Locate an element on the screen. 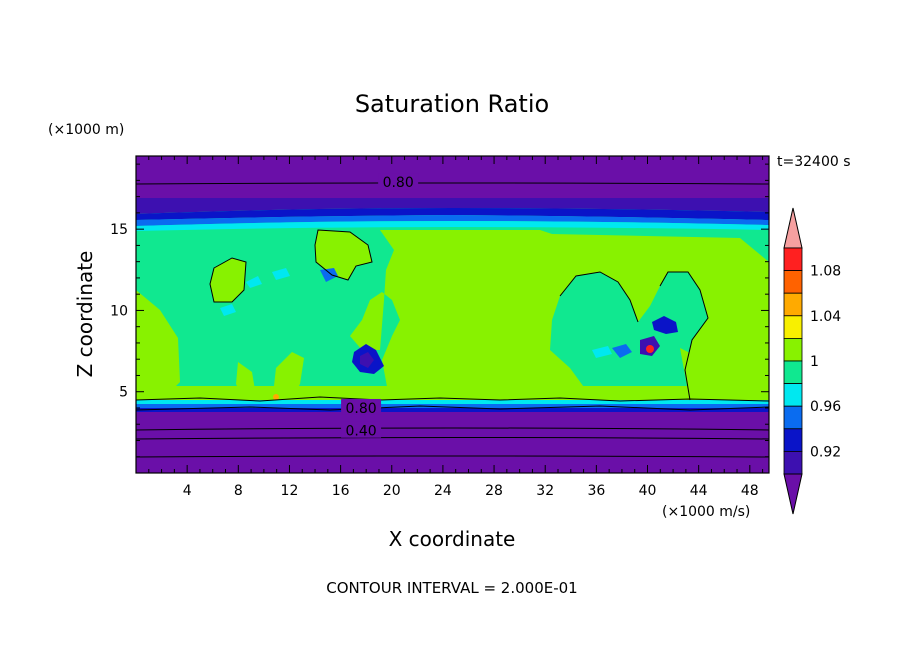 The image size is (904, 654). contour-labels: 0.80 0.80 0.40 is located at coordinates (380, 306).